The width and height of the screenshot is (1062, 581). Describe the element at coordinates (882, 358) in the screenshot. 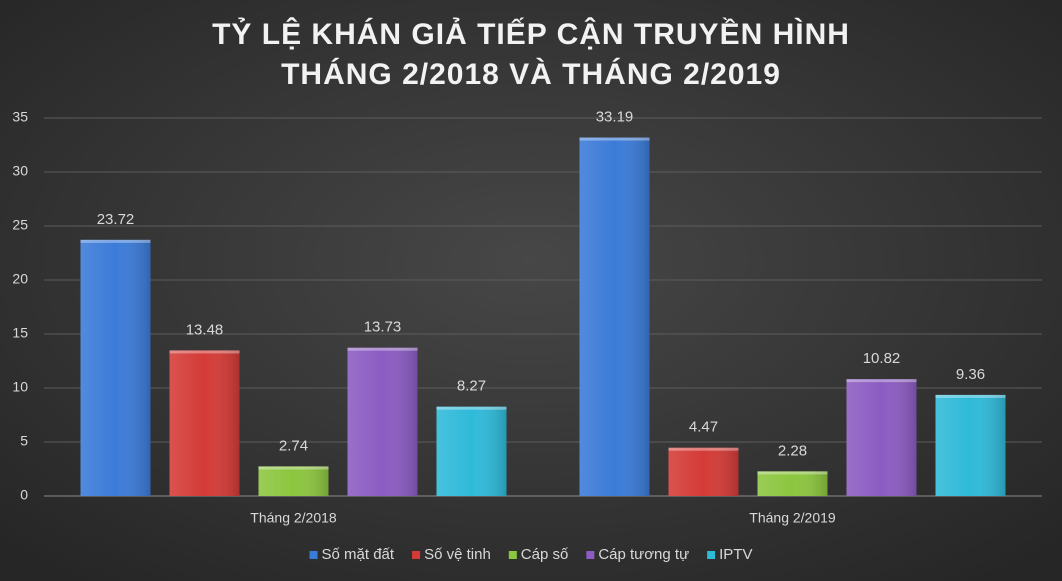

I see `data-label: 10.82` at that location.